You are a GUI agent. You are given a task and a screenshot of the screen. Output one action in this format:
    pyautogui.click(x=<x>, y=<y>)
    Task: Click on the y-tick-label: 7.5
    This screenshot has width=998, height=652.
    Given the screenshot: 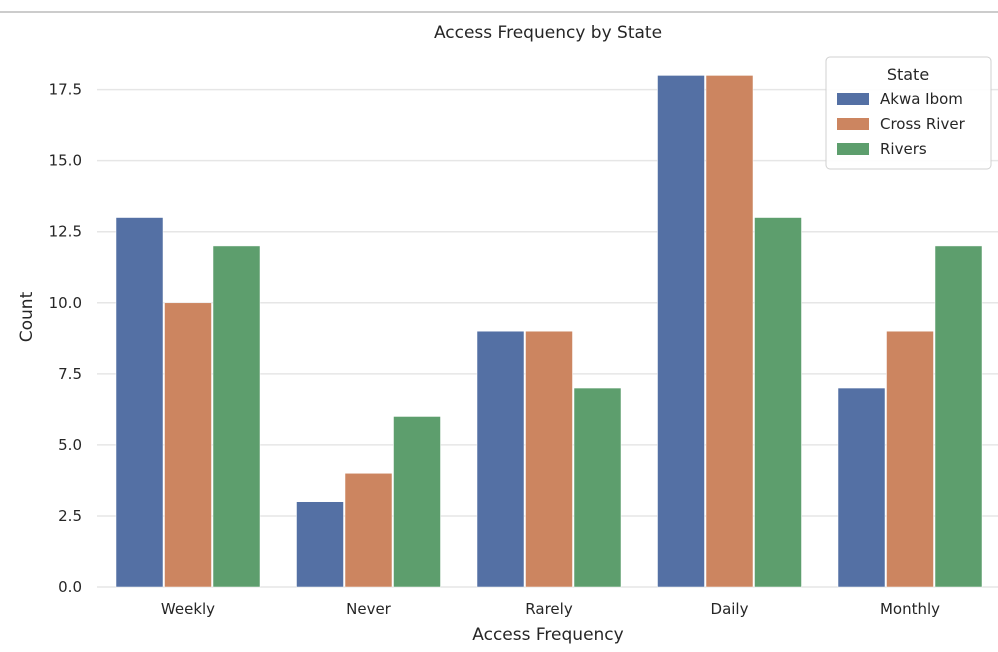 What is the action you would take?
    pyautogui.click(x=70, y=374)
    